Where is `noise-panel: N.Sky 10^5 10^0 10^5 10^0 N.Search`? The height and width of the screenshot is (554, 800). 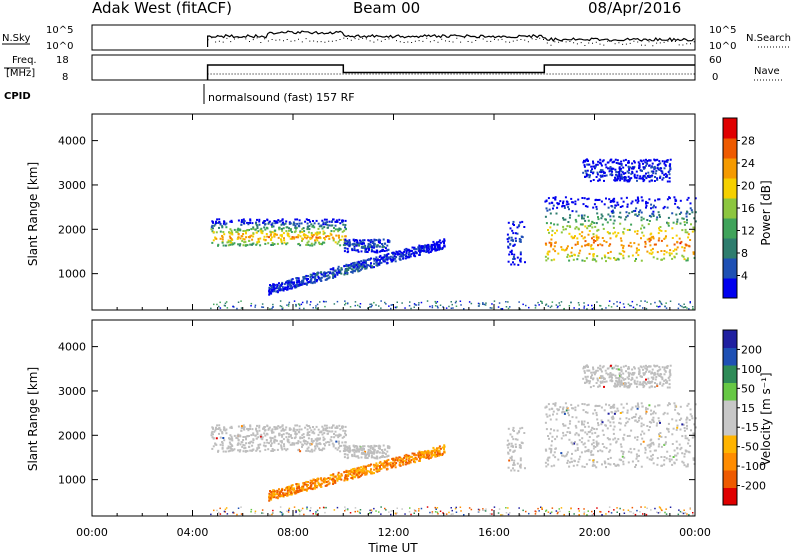
noise-panel: N.Sky 10^5 10^0 10^5 10^0 N.Search is located at coordinates (396, 38).